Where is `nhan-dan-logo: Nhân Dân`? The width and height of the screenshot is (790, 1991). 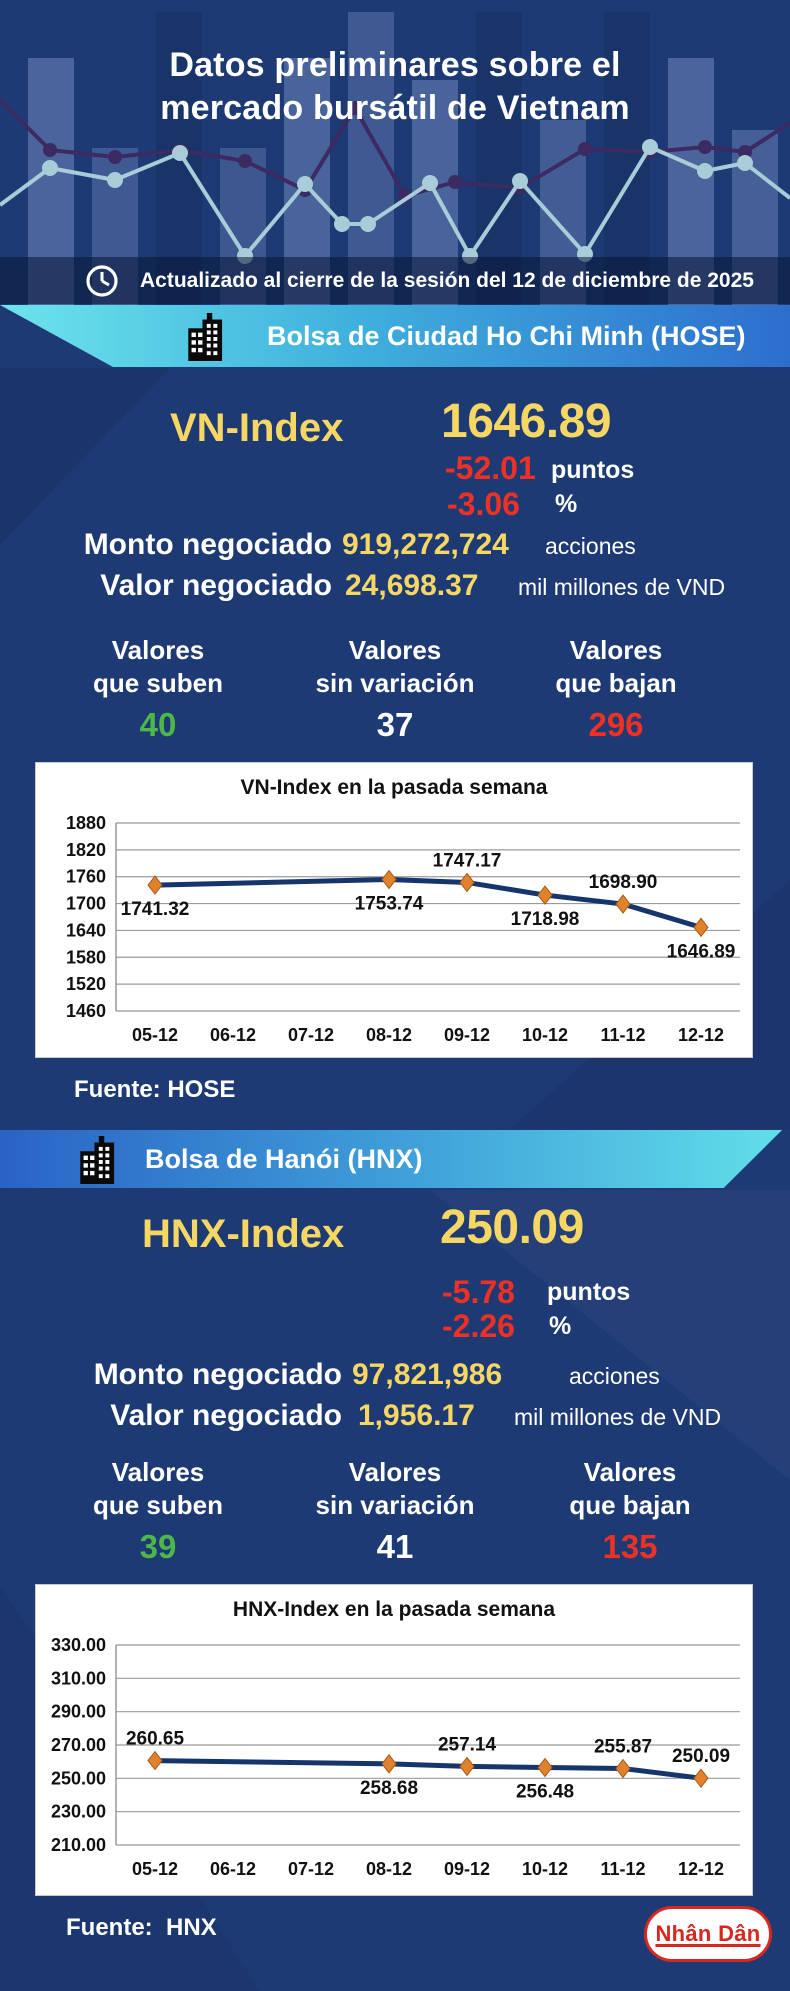 nhan-dan-logo: Nhân Dân is located at coordinates (708, 1934).